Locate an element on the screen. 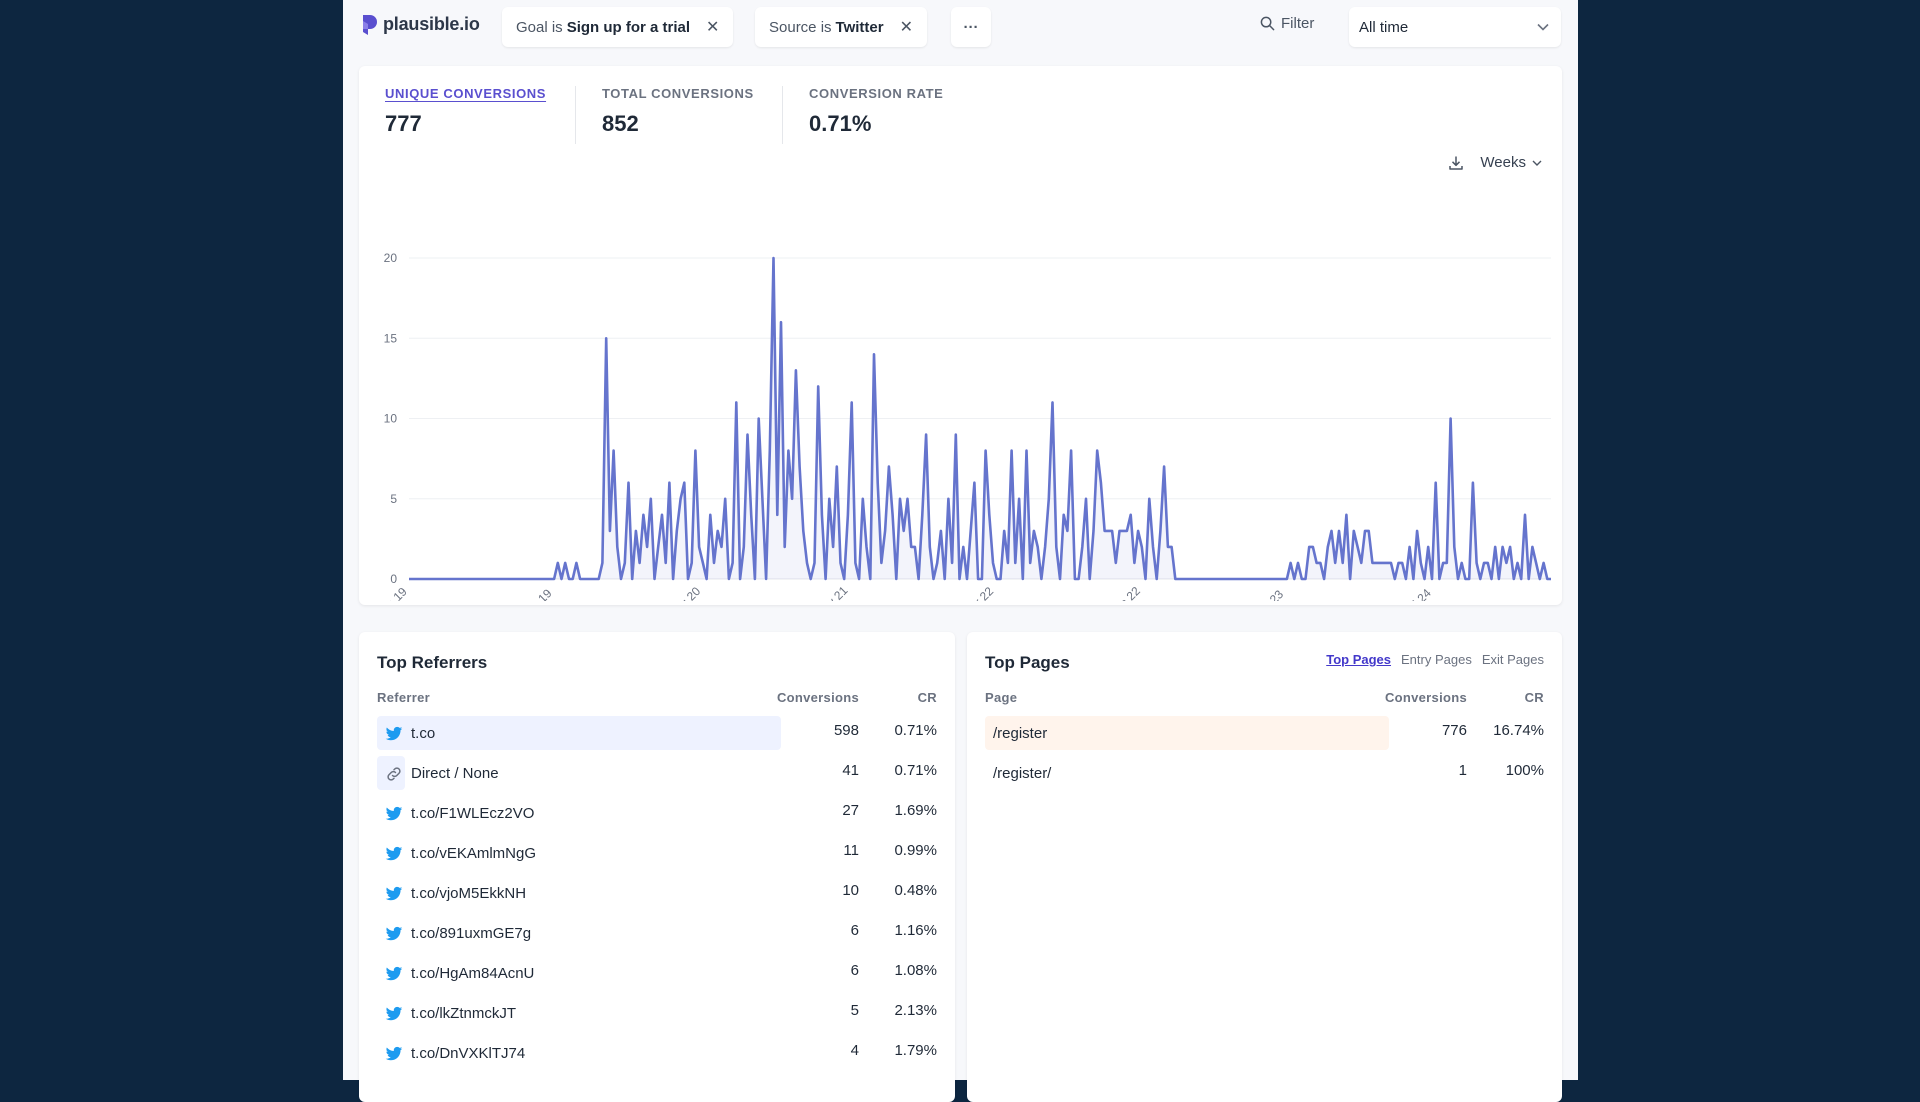 This screenshot has height=1102, width=1920. list-item: t.co/F1WLEcz2VO is located at coordinates (657, 814).